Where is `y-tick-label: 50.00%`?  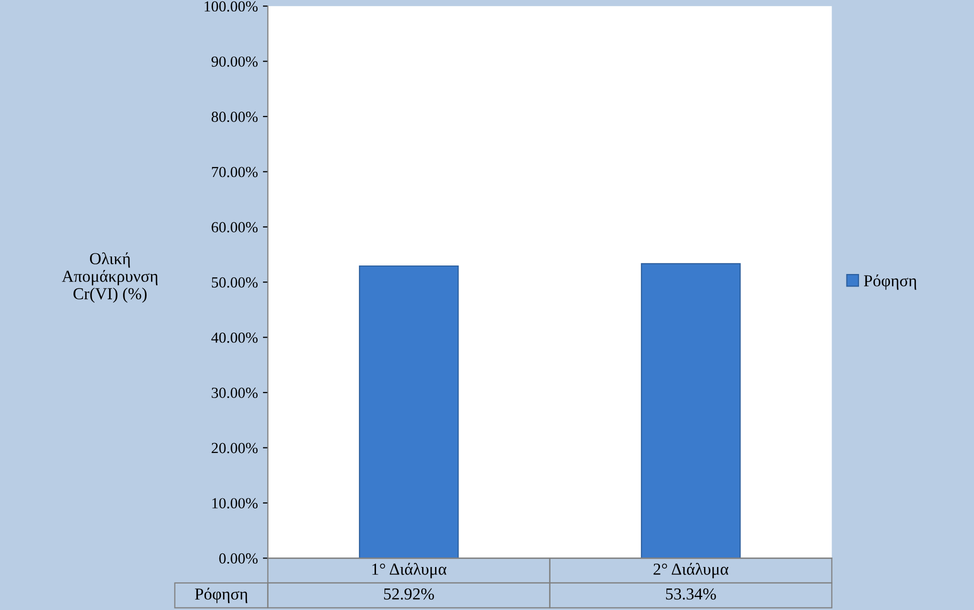 y-tick-label: 50.00% is located at coordinates (235, 282).